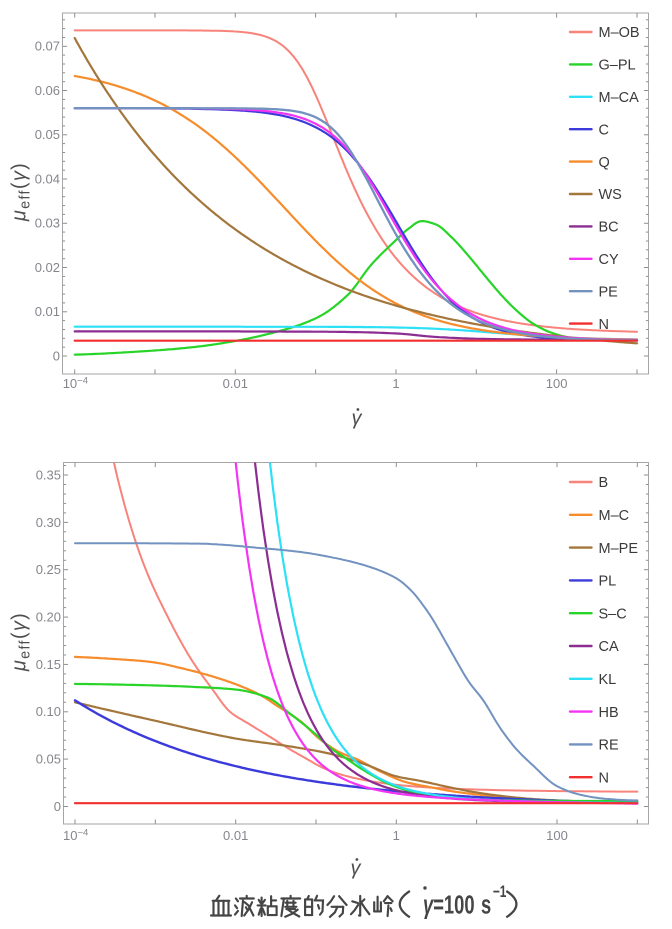 This screenshot has height=929, width=672. I want to click on svg-text: 0.35, so click(48, 474).